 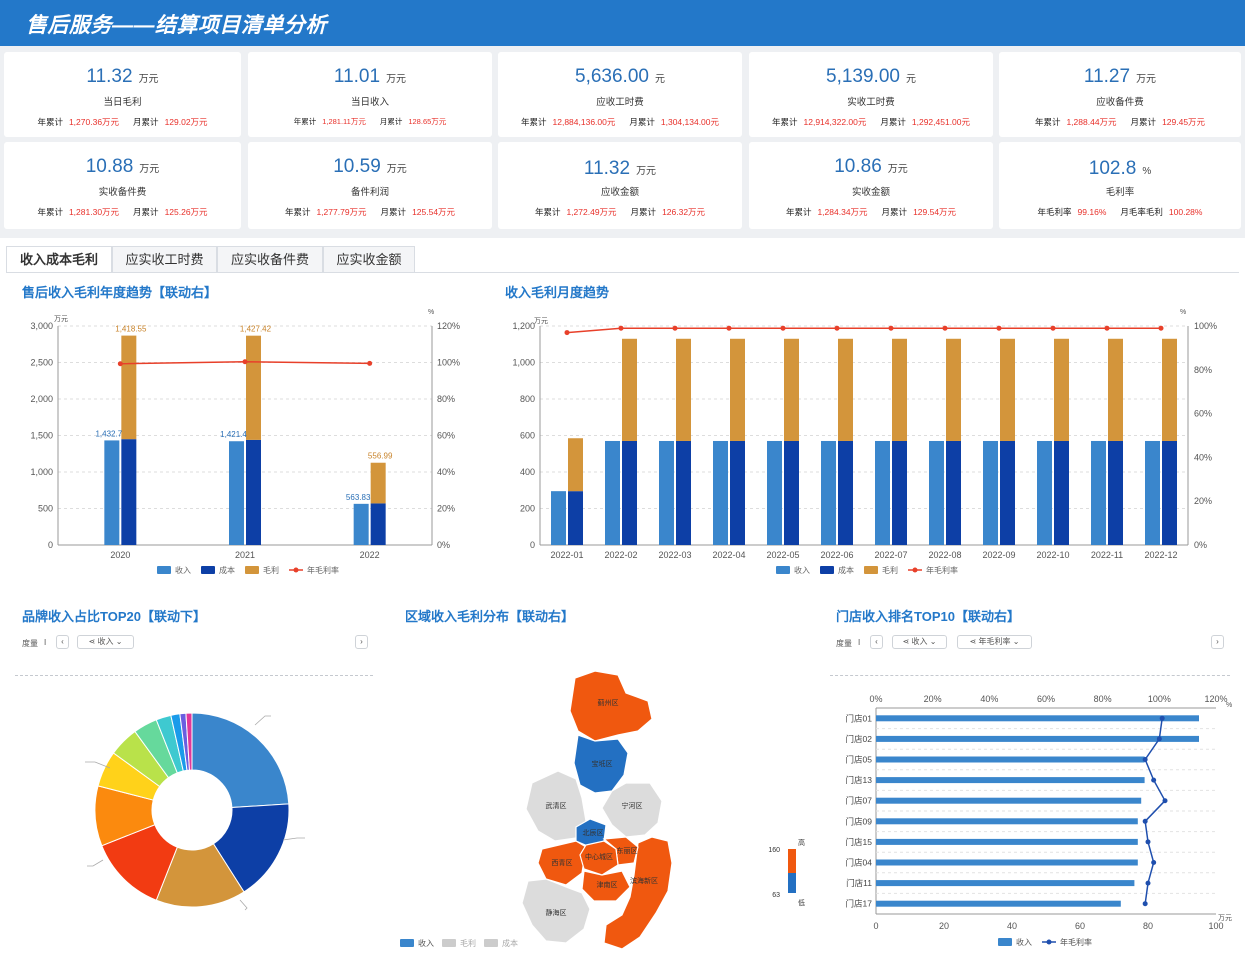 I want to click on y-tick-label: 1,000, so click(x=523, y=363).